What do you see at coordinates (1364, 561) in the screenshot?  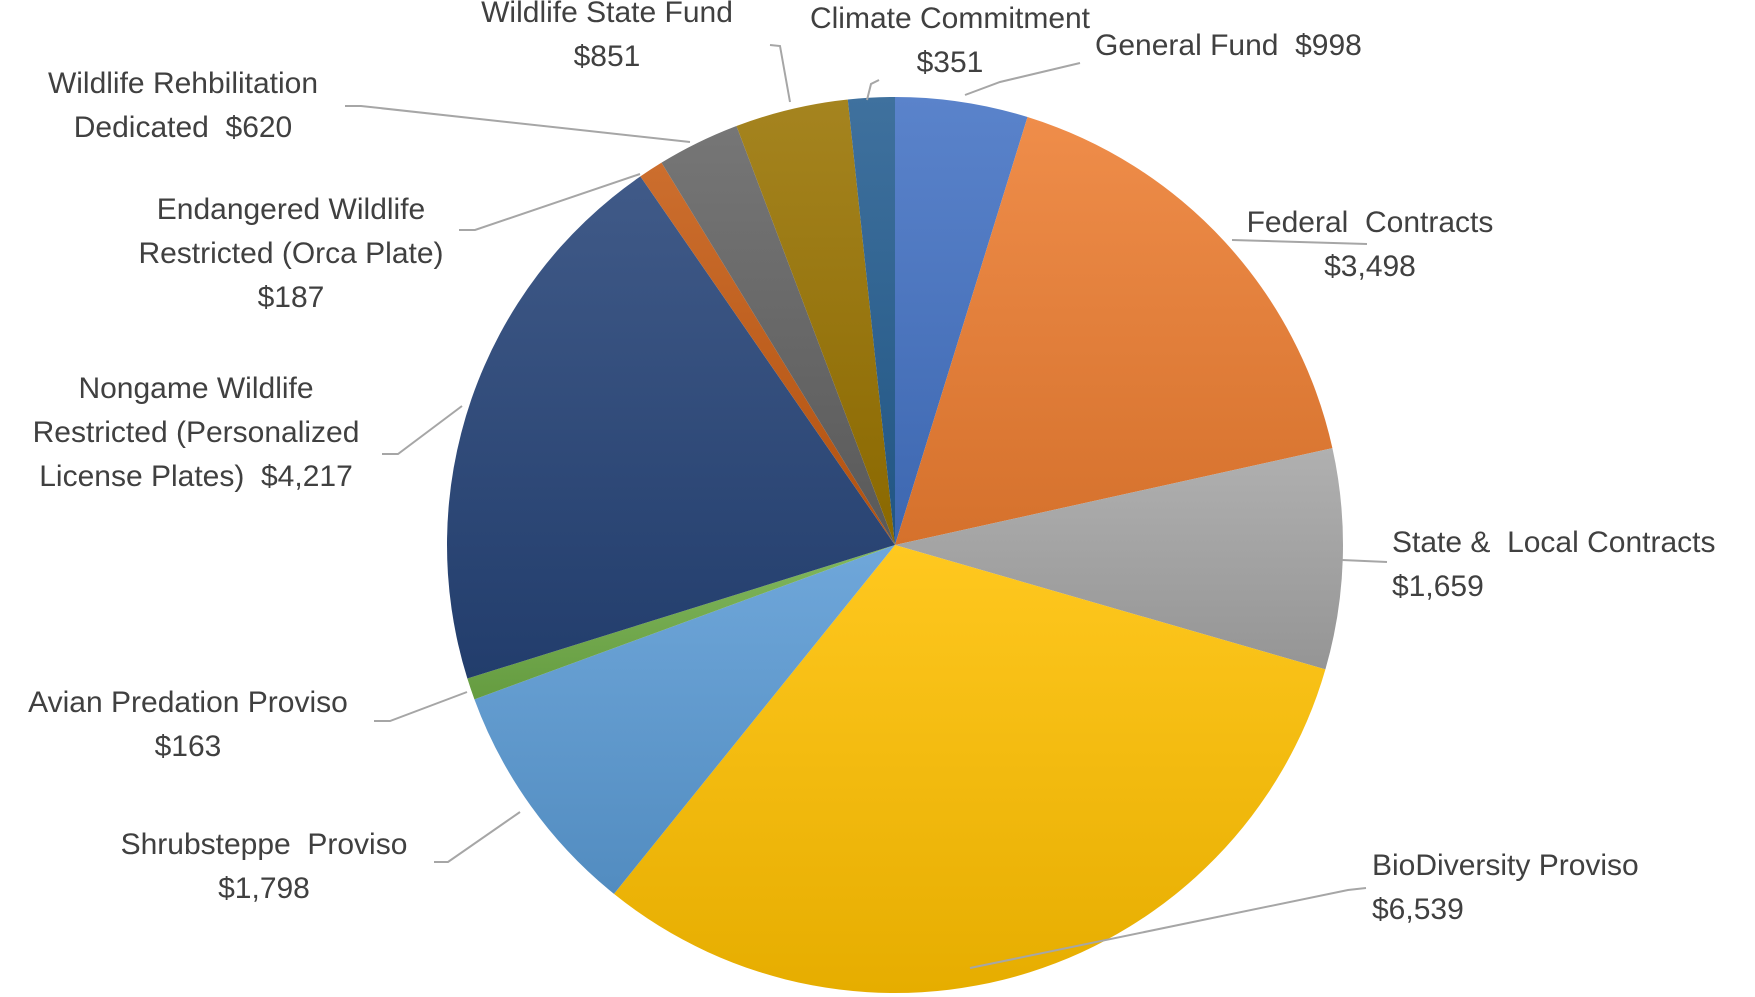 I see `leader-line-state-local-contracts` at bounding box center [1364, 561].